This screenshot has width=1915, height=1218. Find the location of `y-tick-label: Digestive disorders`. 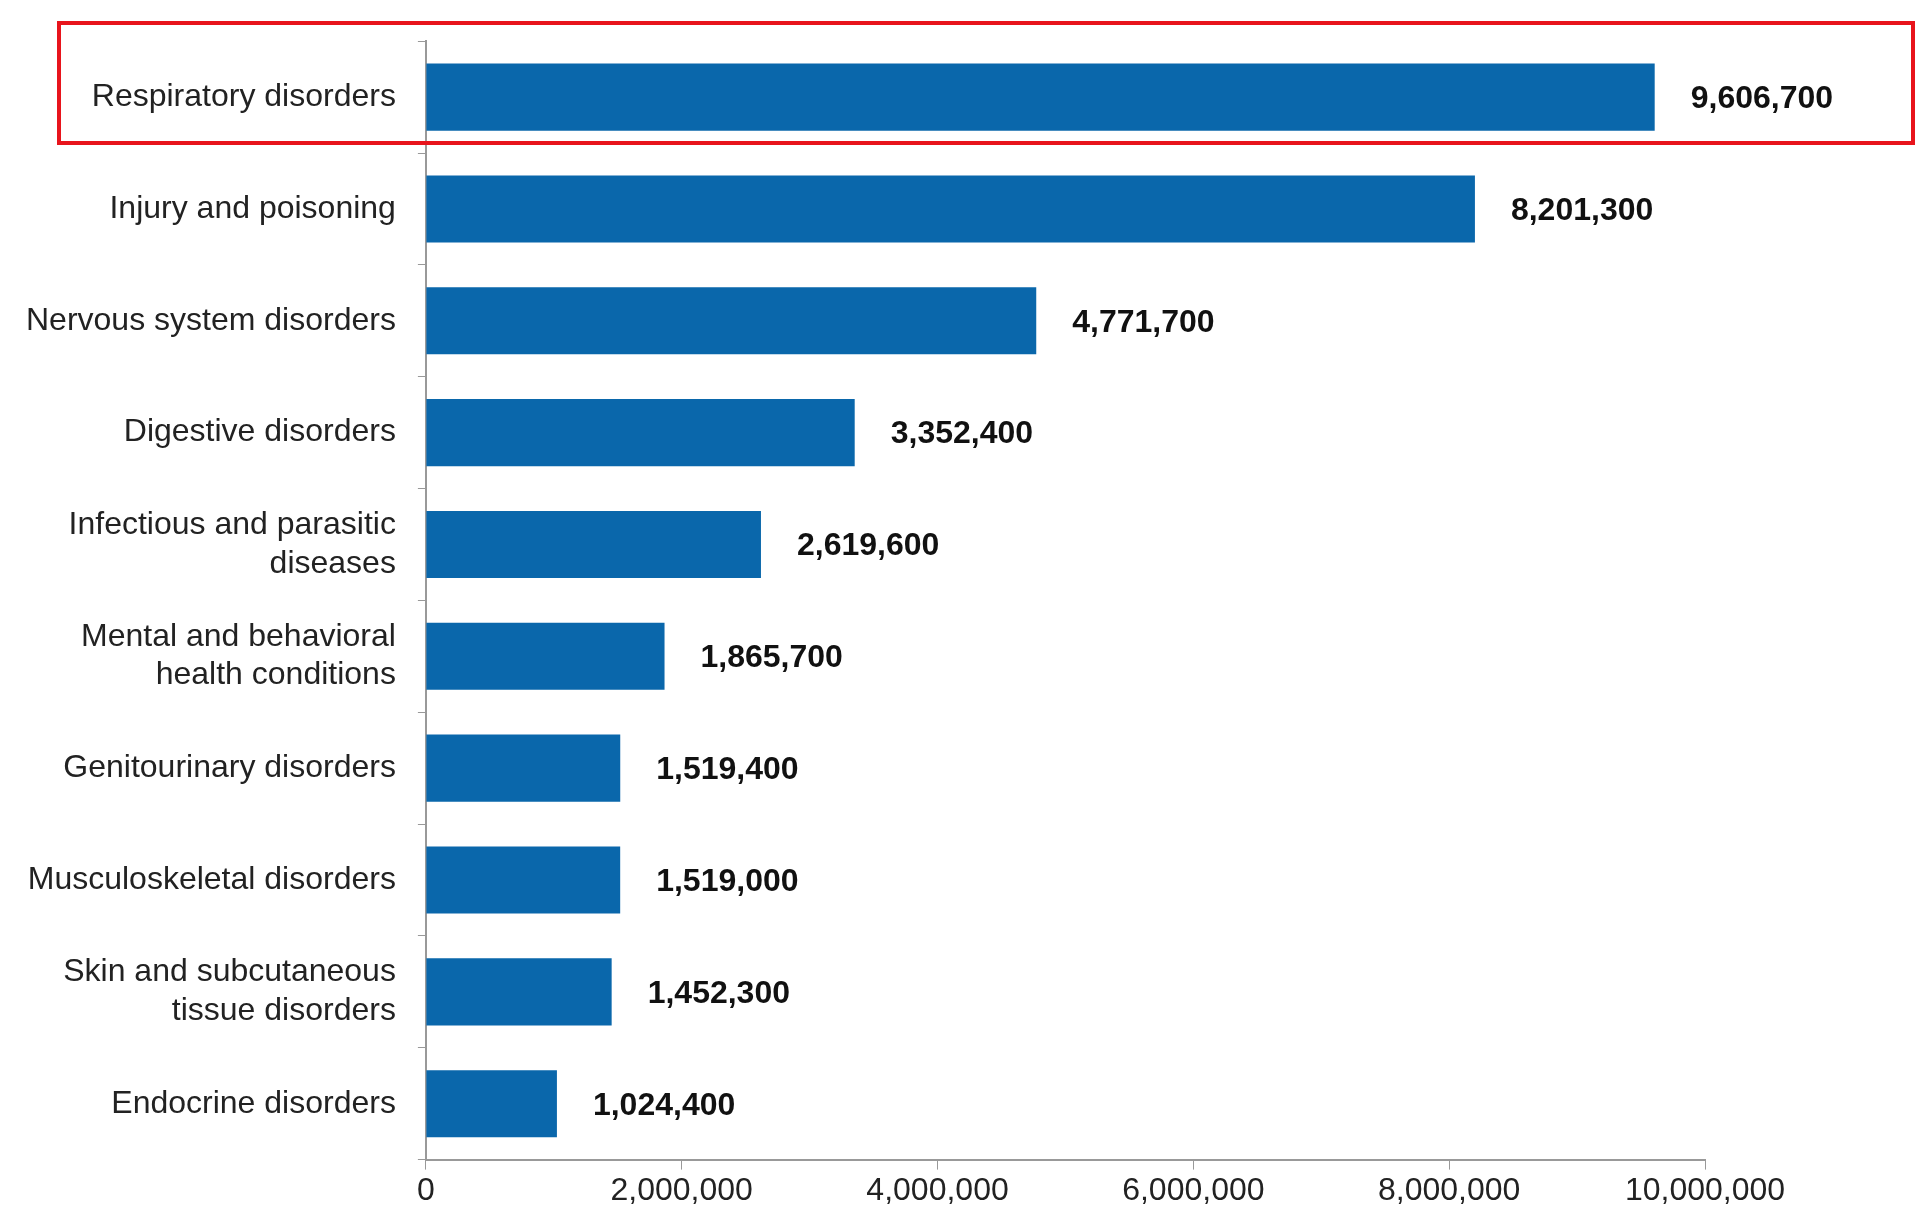

y-tick-label: Digestive disorders is located at coordinates (259, 430).